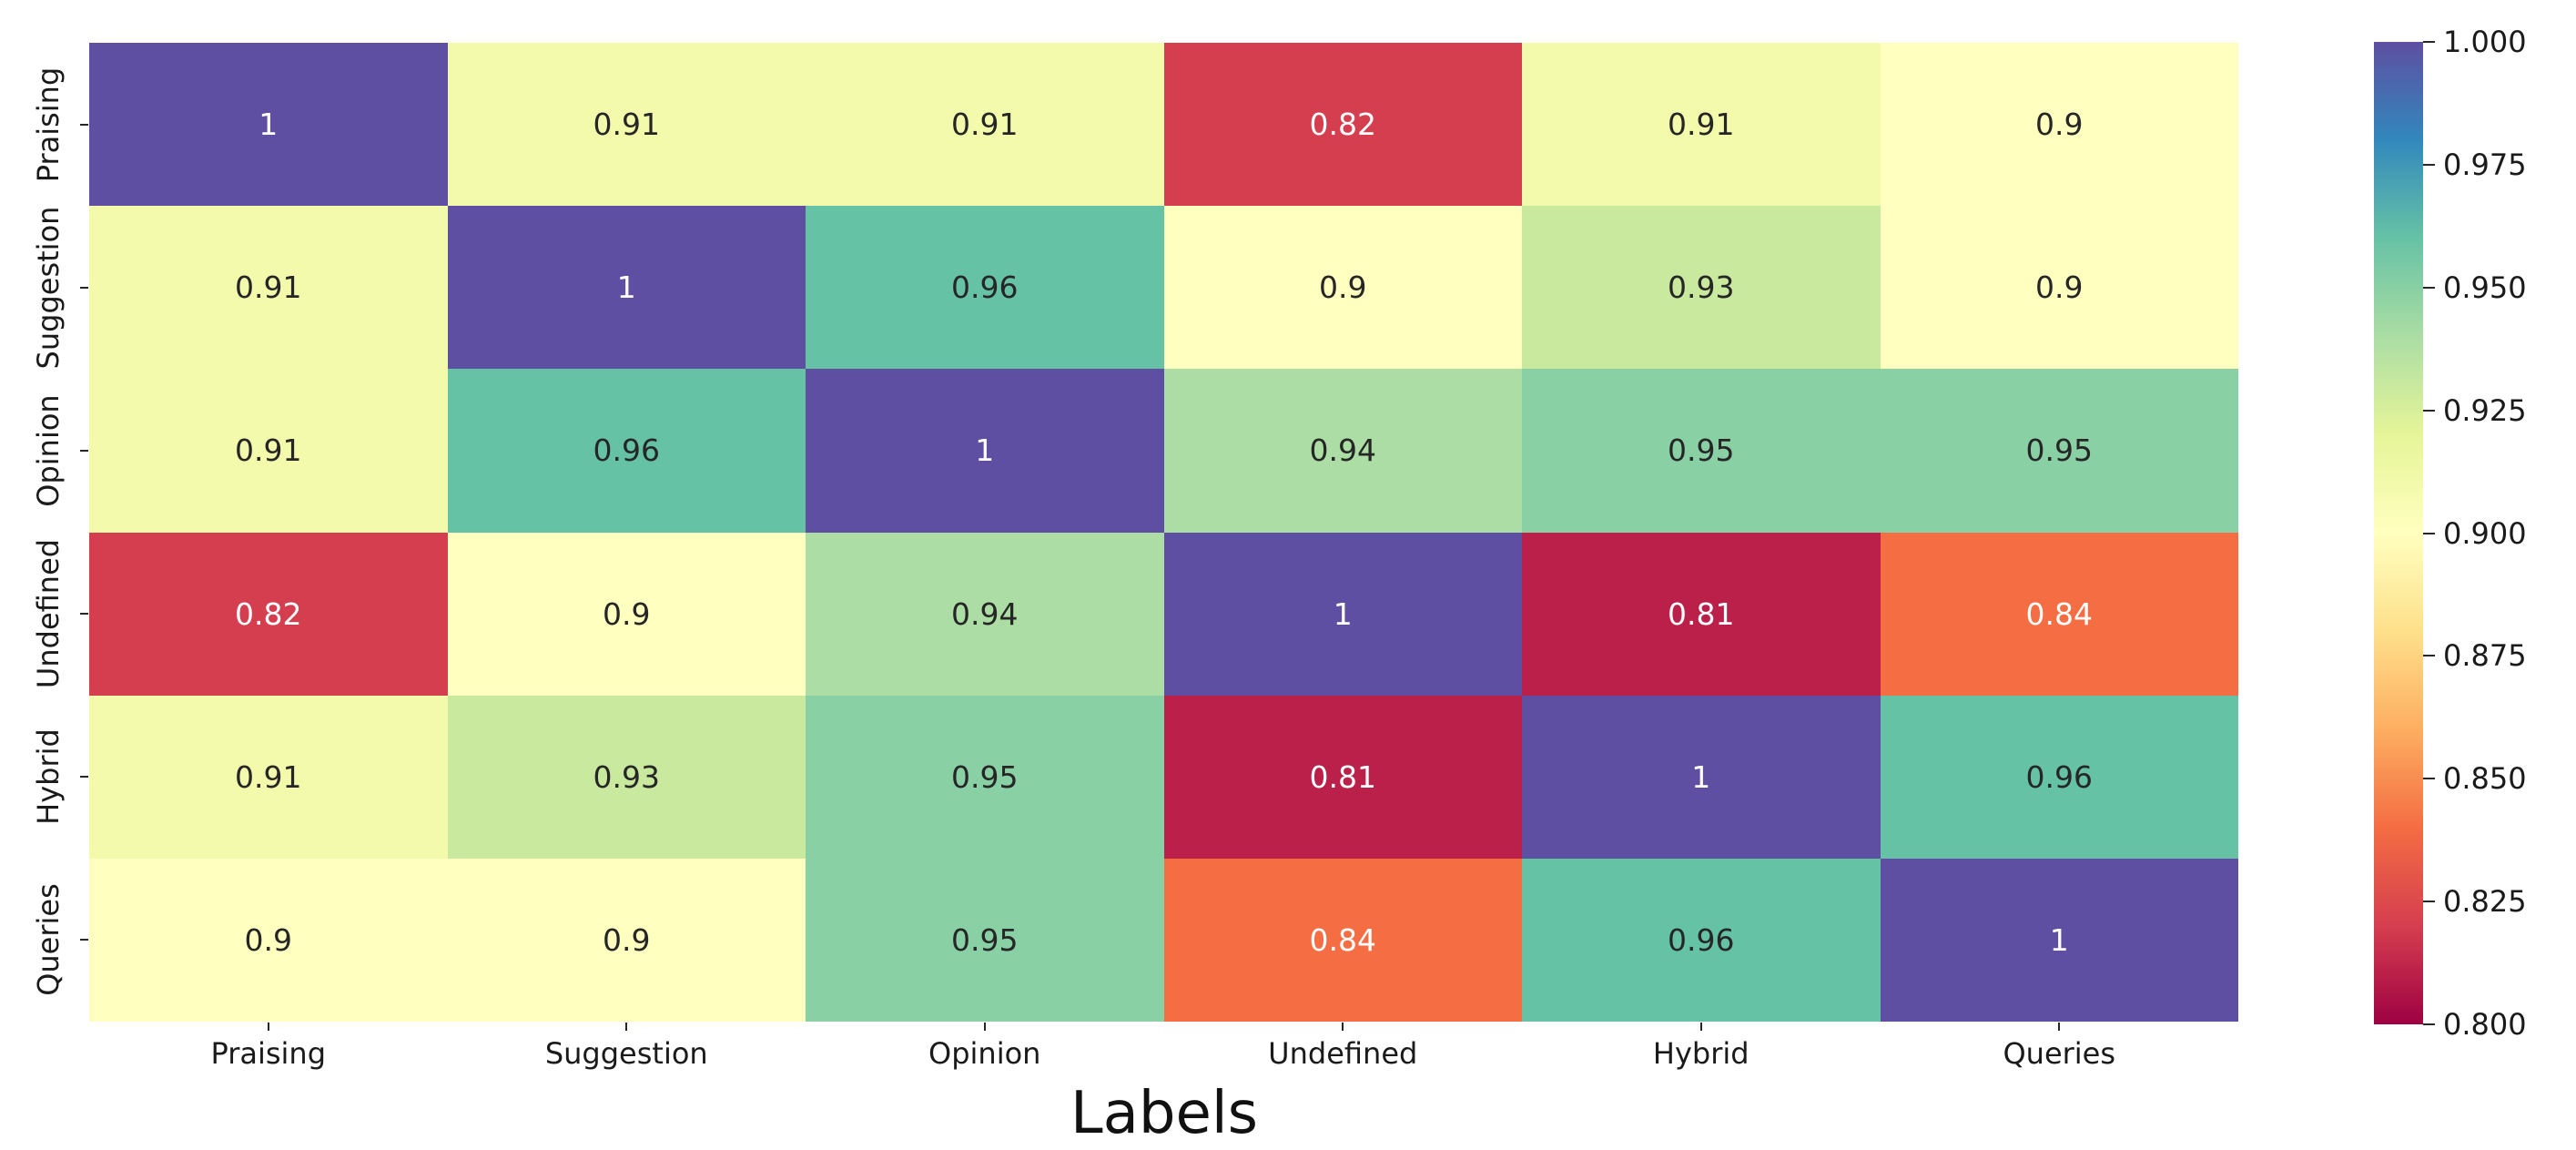 Image resolution: width=2576 pixels, height=1150 pixels. I want to click on colorbar-tick-label-1.000: 1.000, so click(2485, 42).